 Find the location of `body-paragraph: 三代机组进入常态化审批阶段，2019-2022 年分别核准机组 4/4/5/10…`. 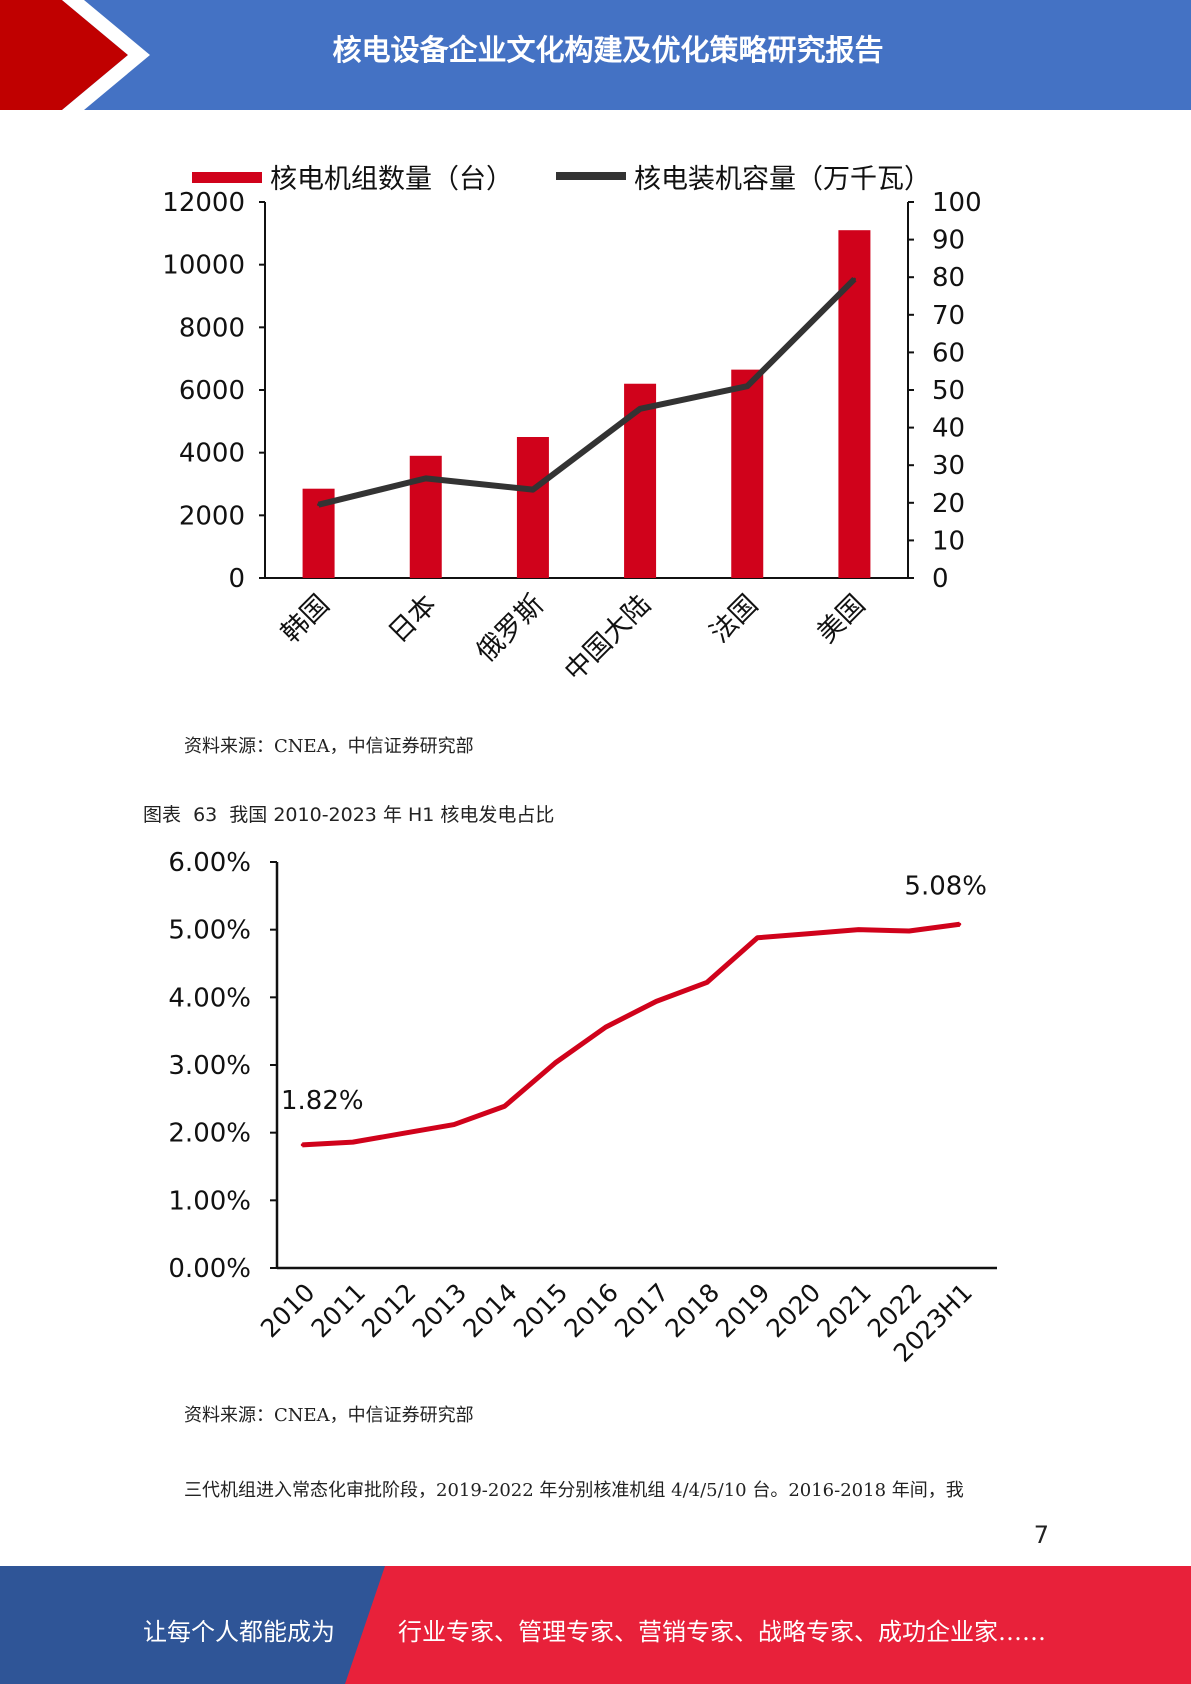

body-paragraph: 三代机组进入常态化审批阶段，2019-2022 年分别核准机组 4/4/5/10… is located at coordinates (574, 1490).